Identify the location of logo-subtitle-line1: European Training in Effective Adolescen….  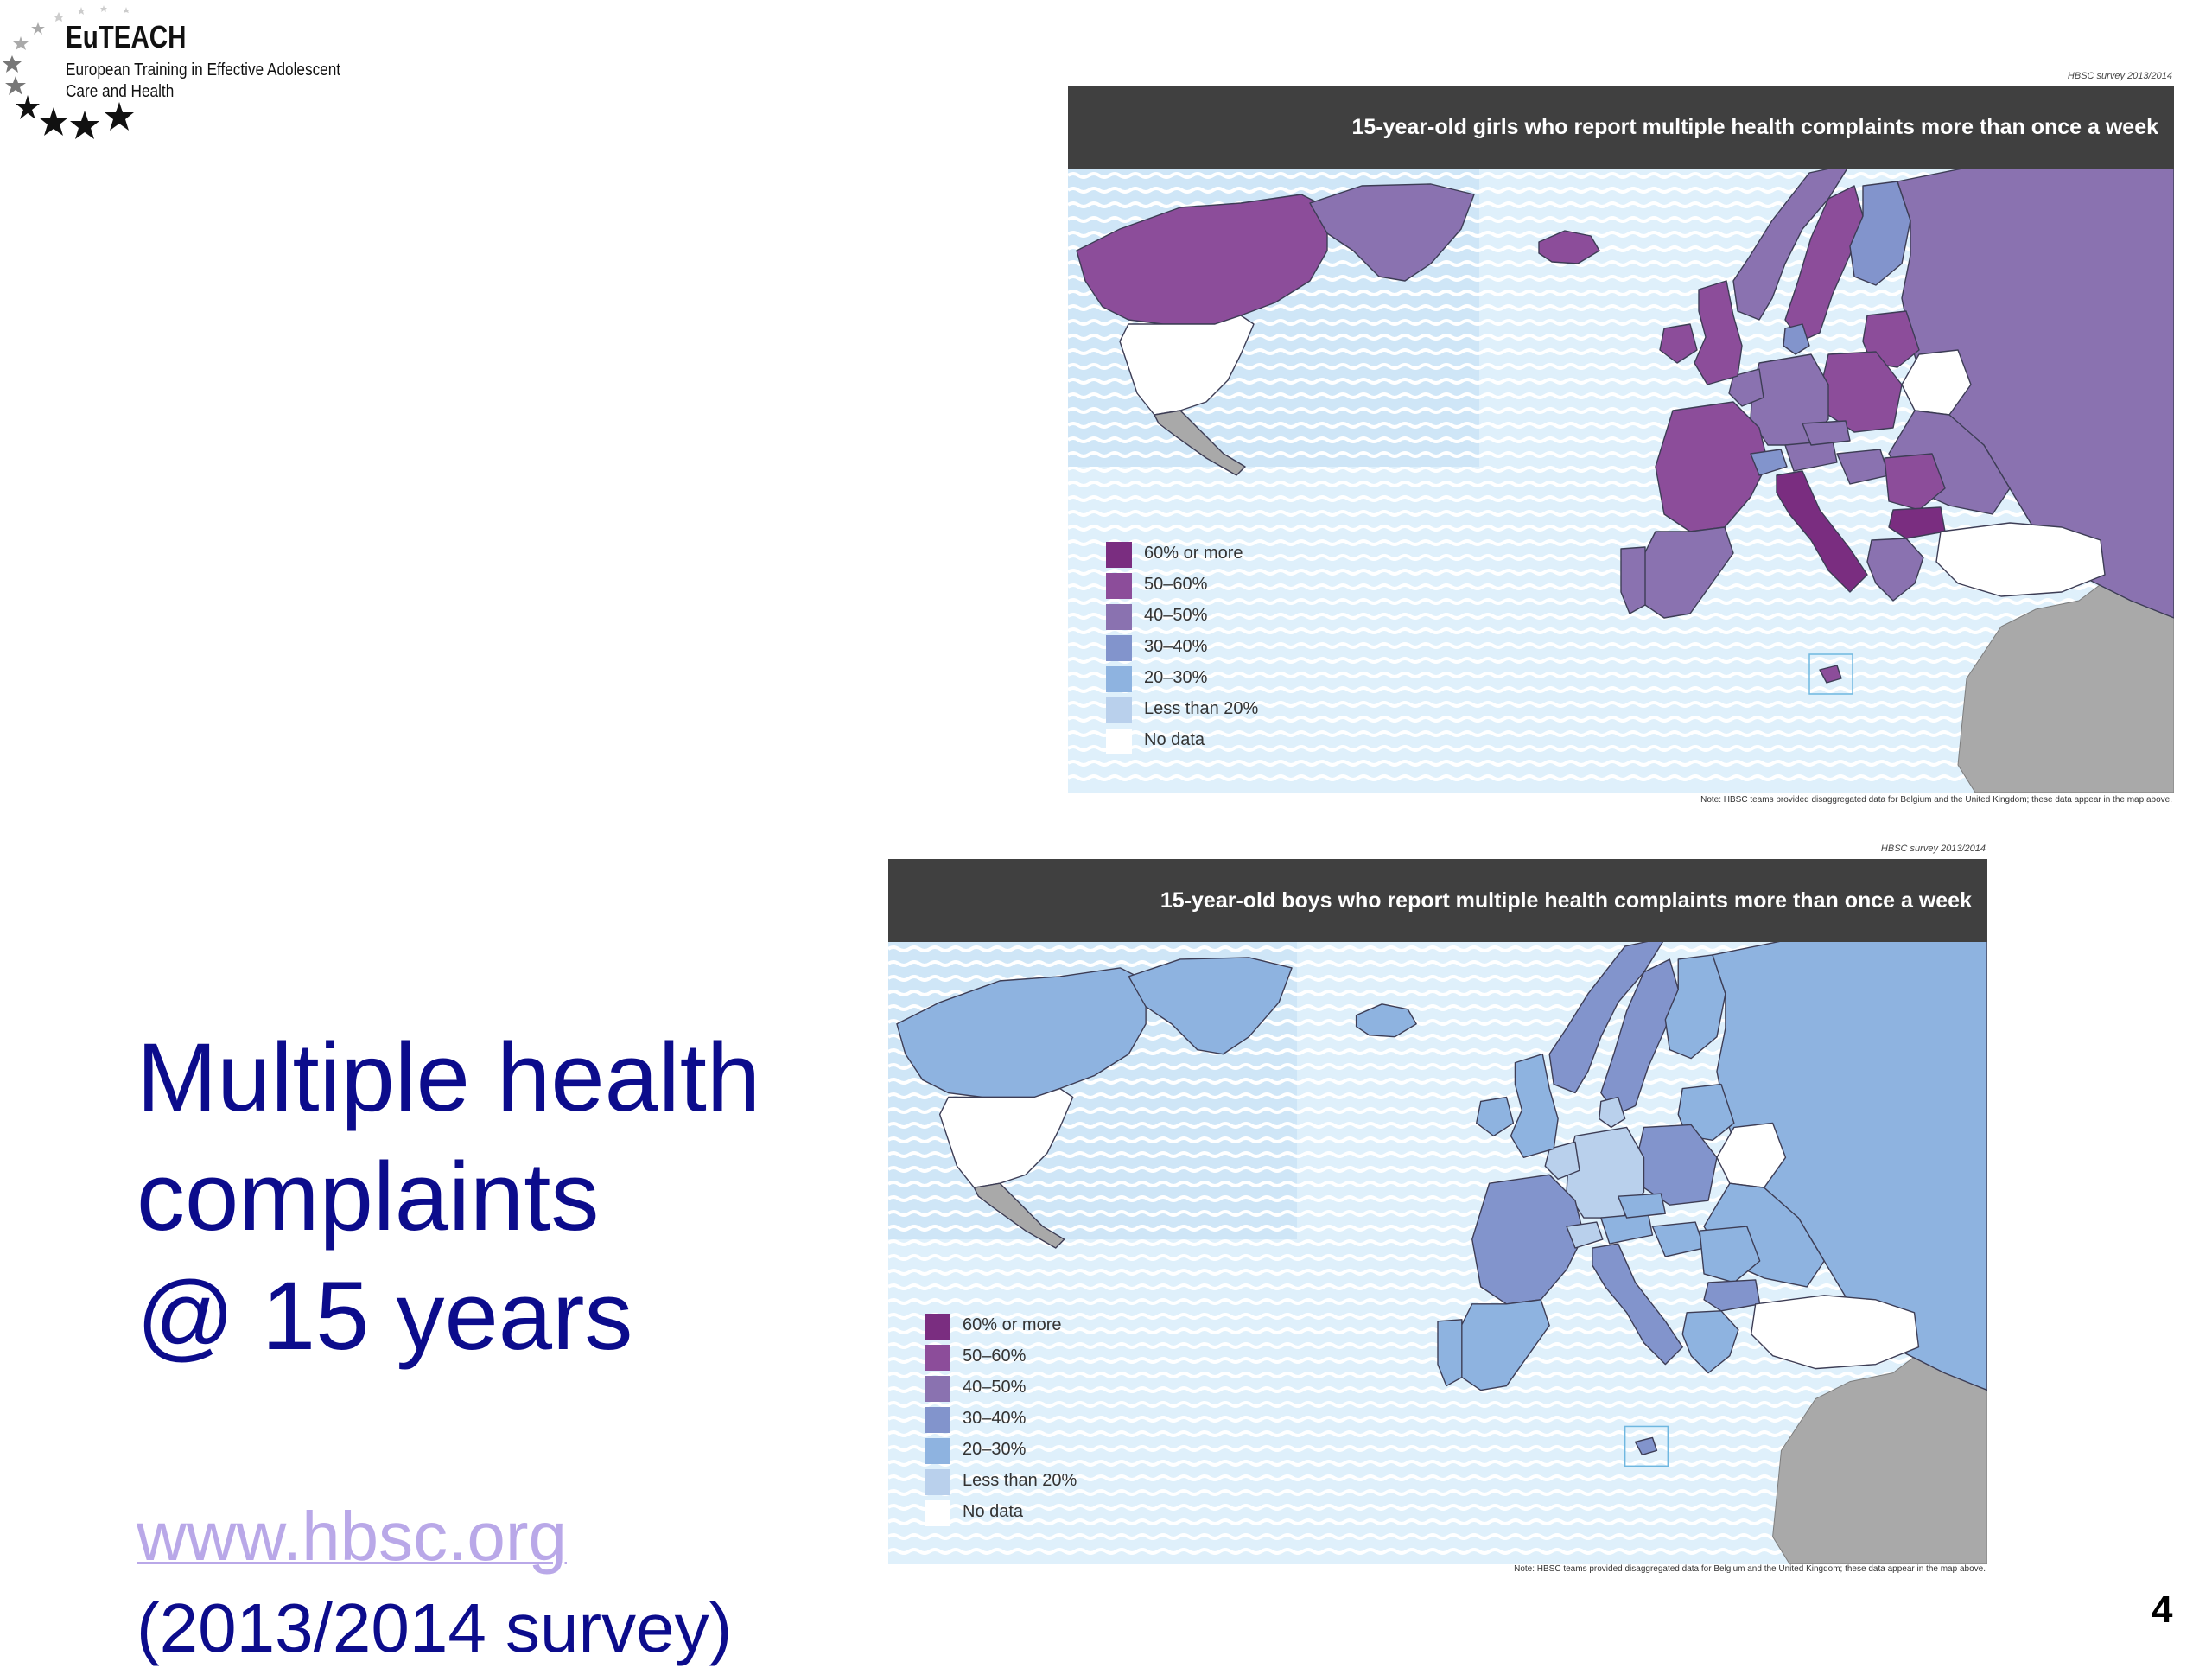
(203, 70).